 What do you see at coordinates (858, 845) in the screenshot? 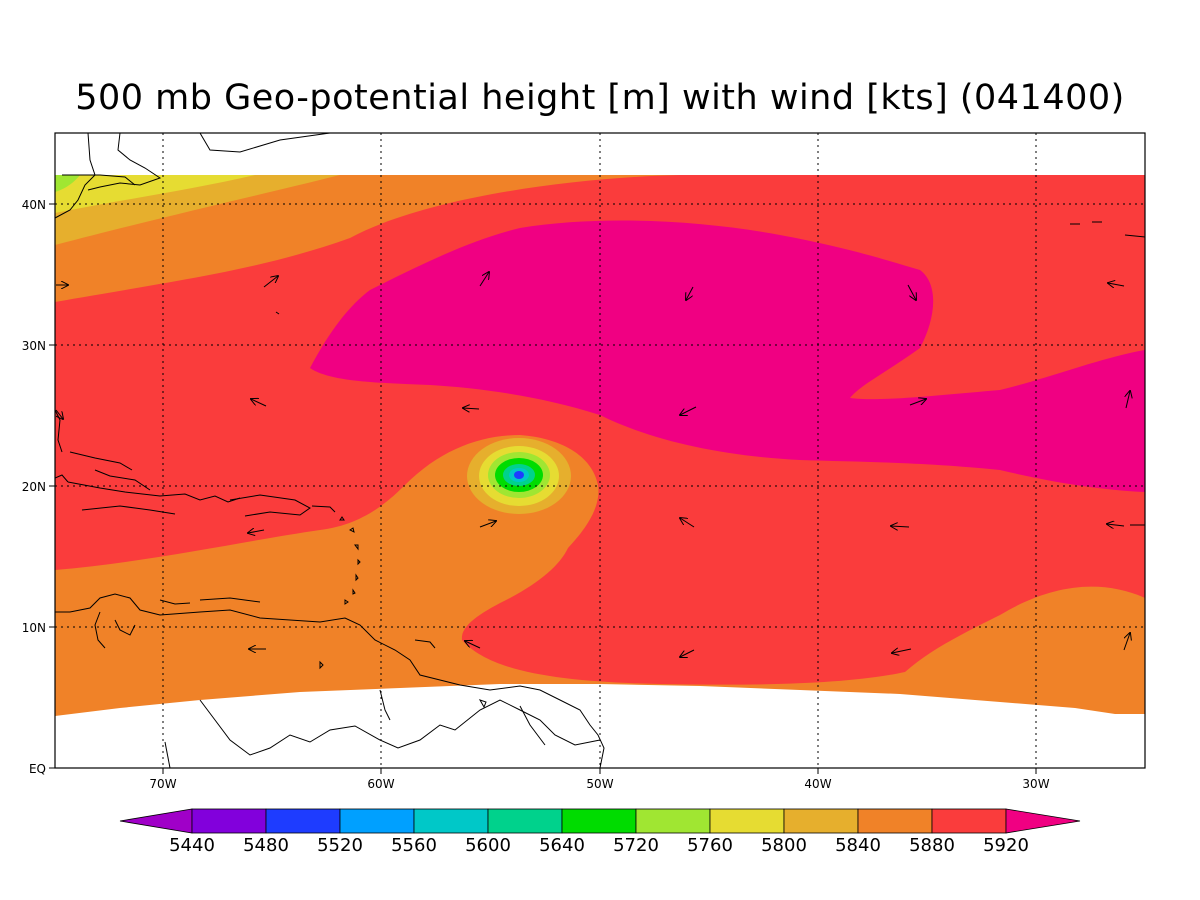
I see `colorbar-label: 5840` at bounding box center [858, 845].